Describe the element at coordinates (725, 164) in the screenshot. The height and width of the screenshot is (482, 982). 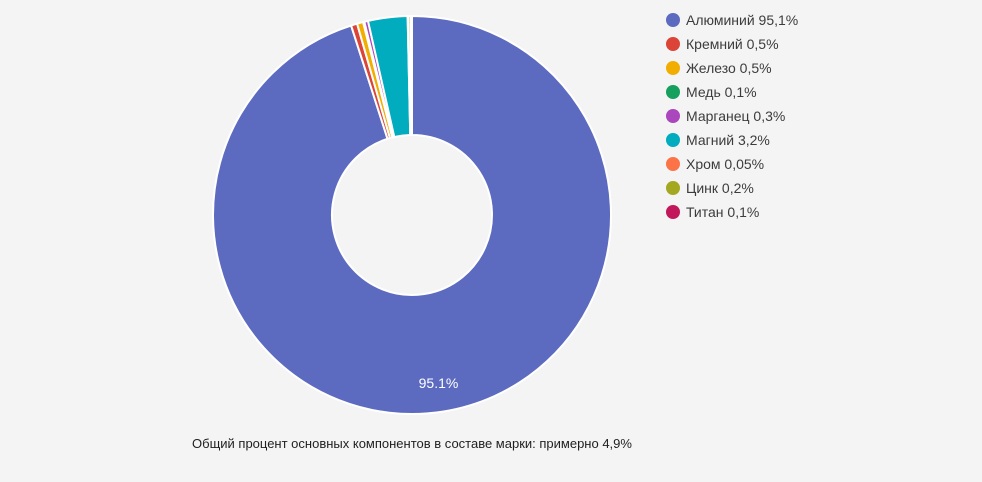
I see `legend-label: Хром 0,05%` at that location.